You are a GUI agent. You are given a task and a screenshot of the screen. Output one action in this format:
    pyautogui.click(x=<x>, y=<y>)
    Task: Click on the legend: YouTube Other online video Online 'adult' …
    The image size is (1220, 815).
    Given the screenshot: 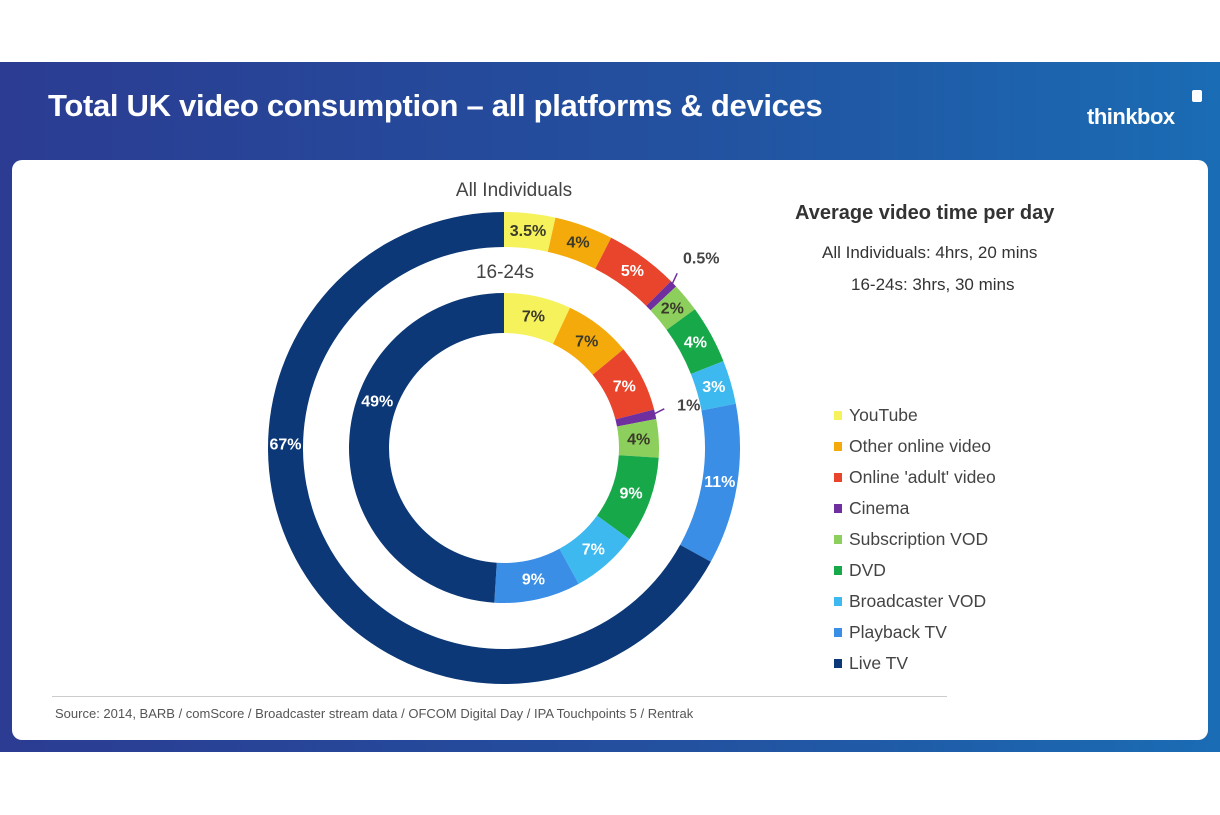 What is the action you would take?
    pyautogui.click(x=915, y=539)
    